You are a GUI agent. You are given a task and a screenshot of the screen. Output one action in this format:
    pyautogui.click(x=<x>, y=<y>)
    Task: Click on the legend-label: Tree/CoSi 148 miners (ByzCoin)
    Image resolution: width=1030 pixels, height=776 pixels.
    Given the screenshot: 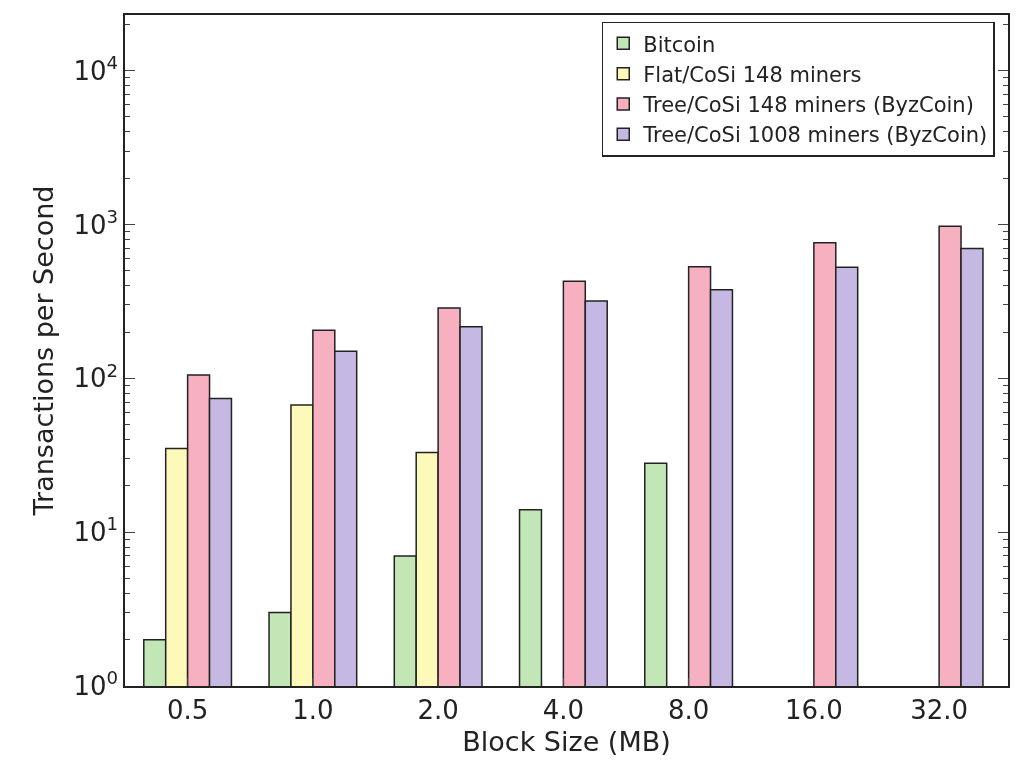 What is the action you would take?
    pyautogui.click(x=808, y=105)
    